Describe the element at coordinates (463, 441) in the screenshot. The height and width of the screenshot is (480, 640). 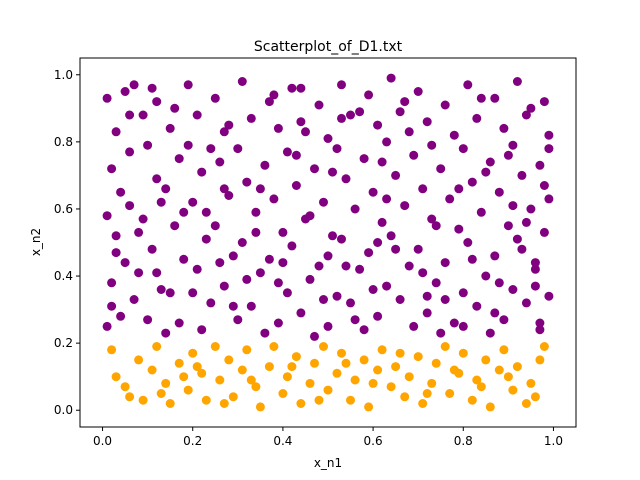
I see `x-tick-label: 0.8` at that location.